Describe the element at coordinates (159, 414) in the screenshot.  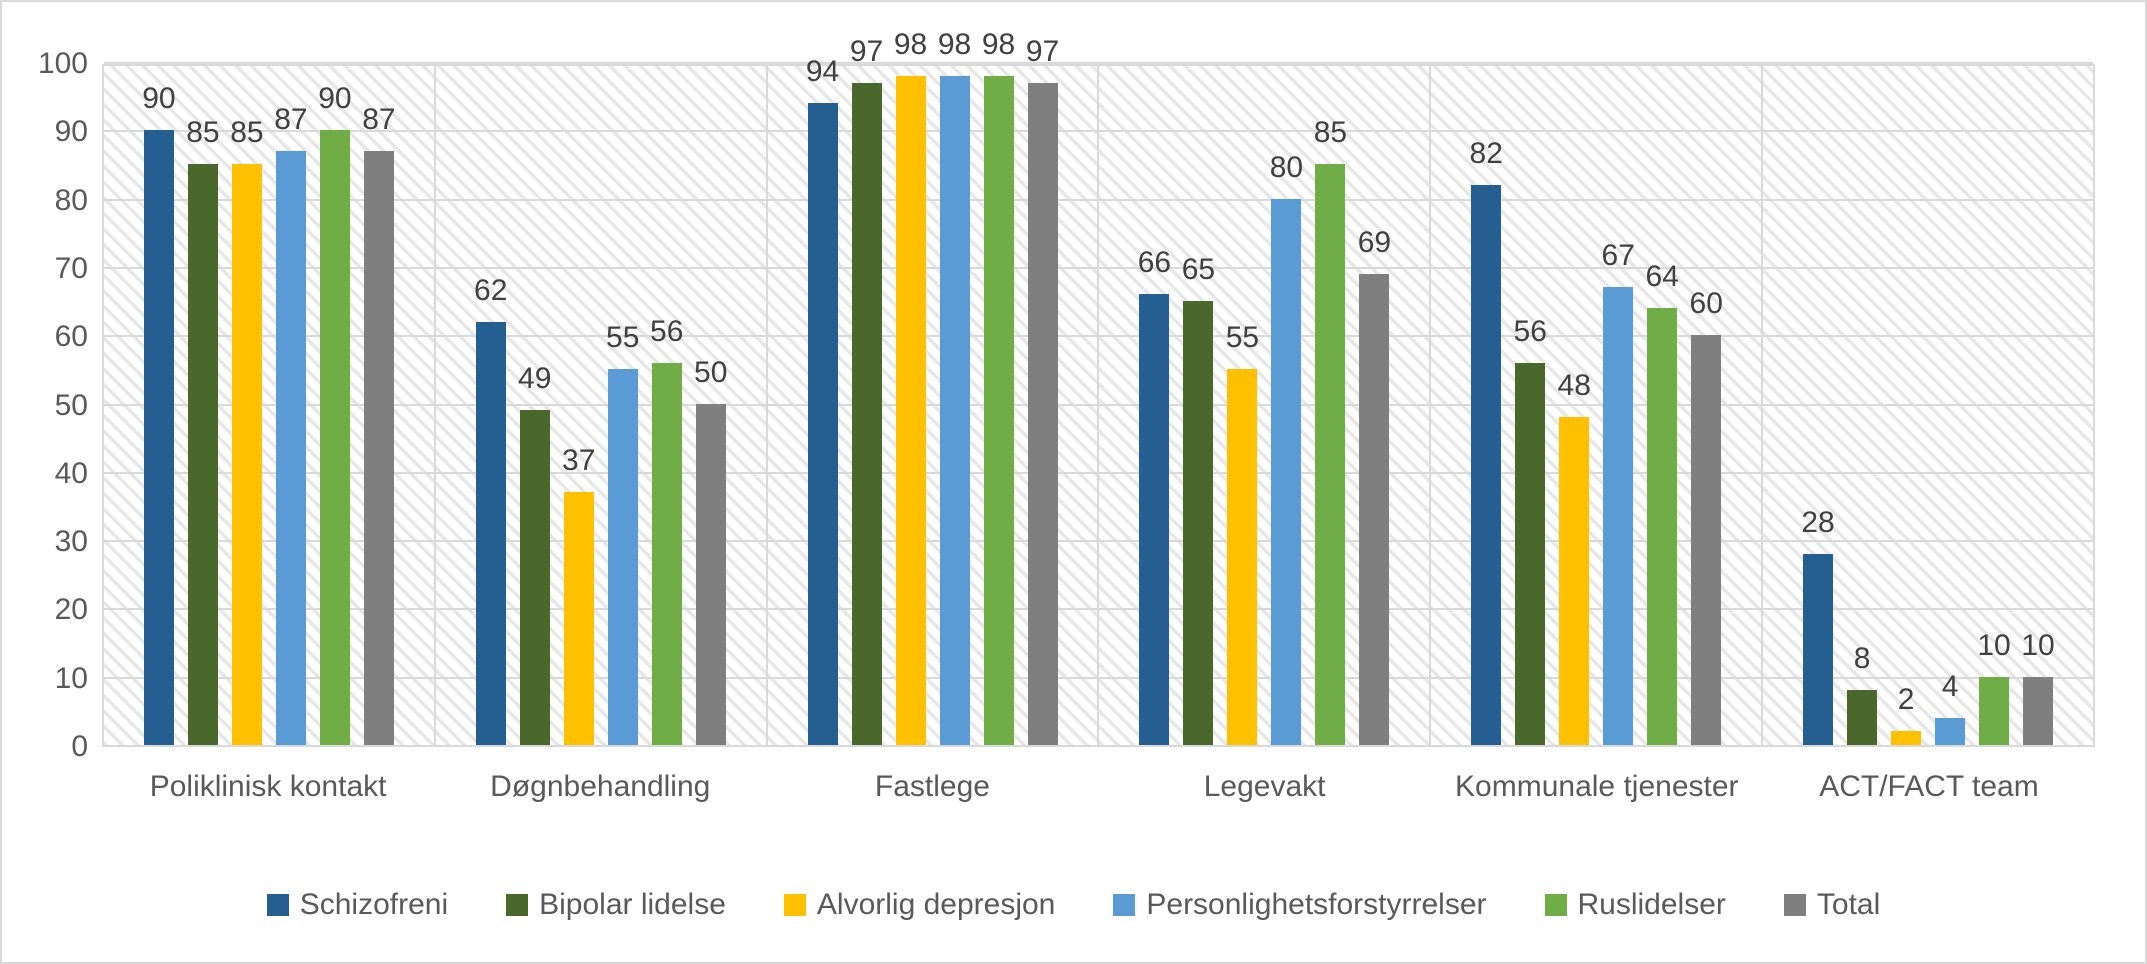
I see `bar-schizofreni: 90` at that location.